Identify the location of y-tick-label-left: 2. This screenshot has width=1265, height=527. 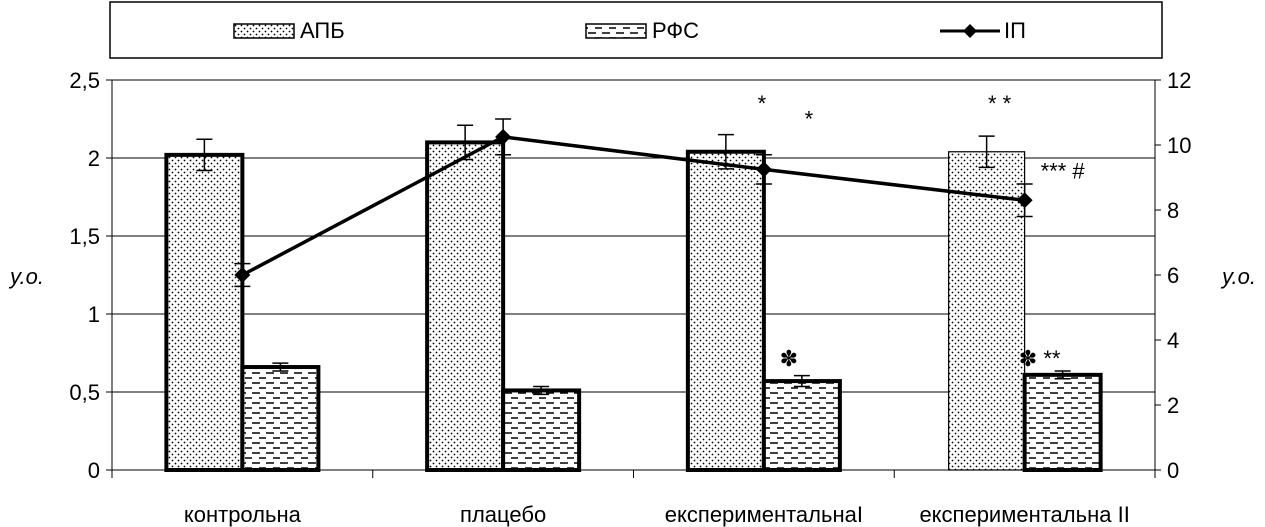
(94, 158).